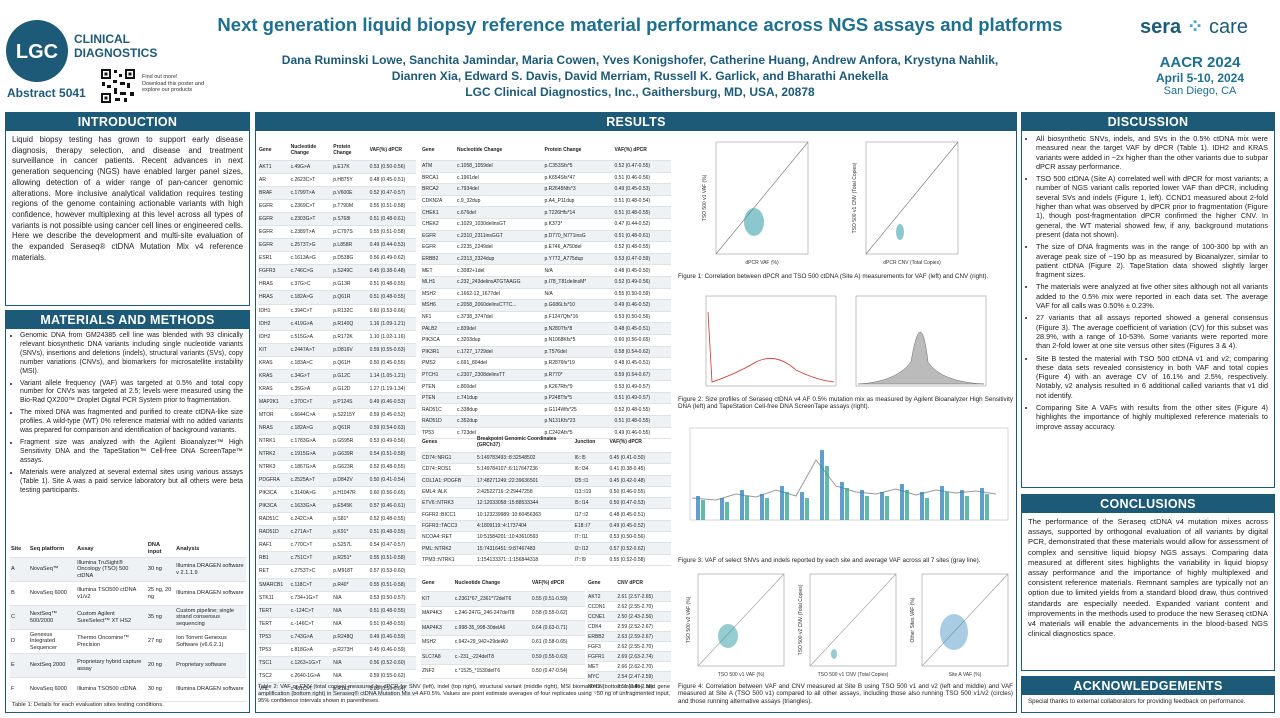  What do you see at coordinates (161, 617) in the screenshot?
I see `table-cell: 35 ng` at bounding box center [161, 617].